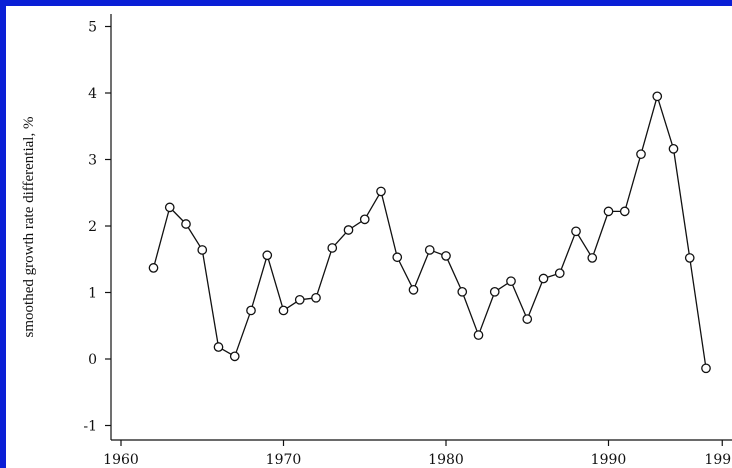  What do you see at coordinates (121, 460) in the screenshot?
I see `x-tick-label: 1960` at bounding box center [121, 460].